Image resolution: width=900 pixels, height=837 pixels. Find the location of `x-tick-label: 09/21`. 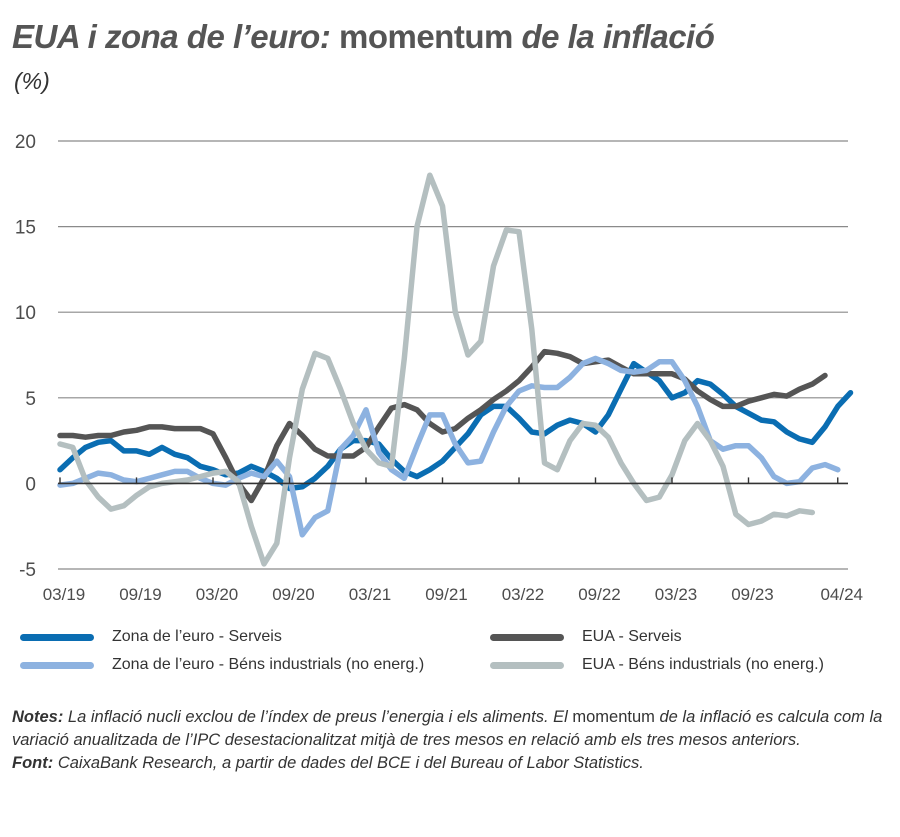

x-tick-label: 09/21 is located at coordinates (446, 594).